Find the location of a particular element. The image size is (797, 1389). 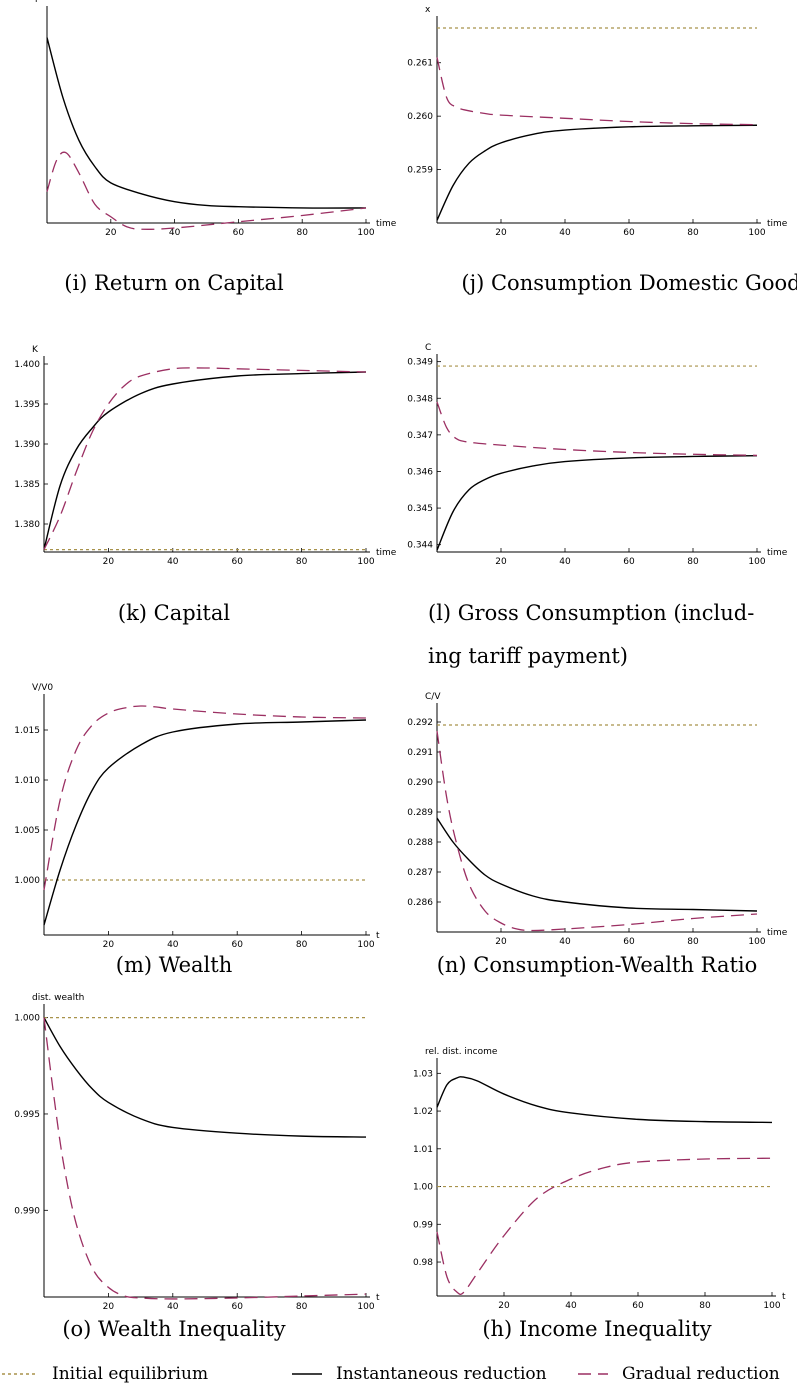

y-tick-label: 1.385 is located at coordinates (27, 485).